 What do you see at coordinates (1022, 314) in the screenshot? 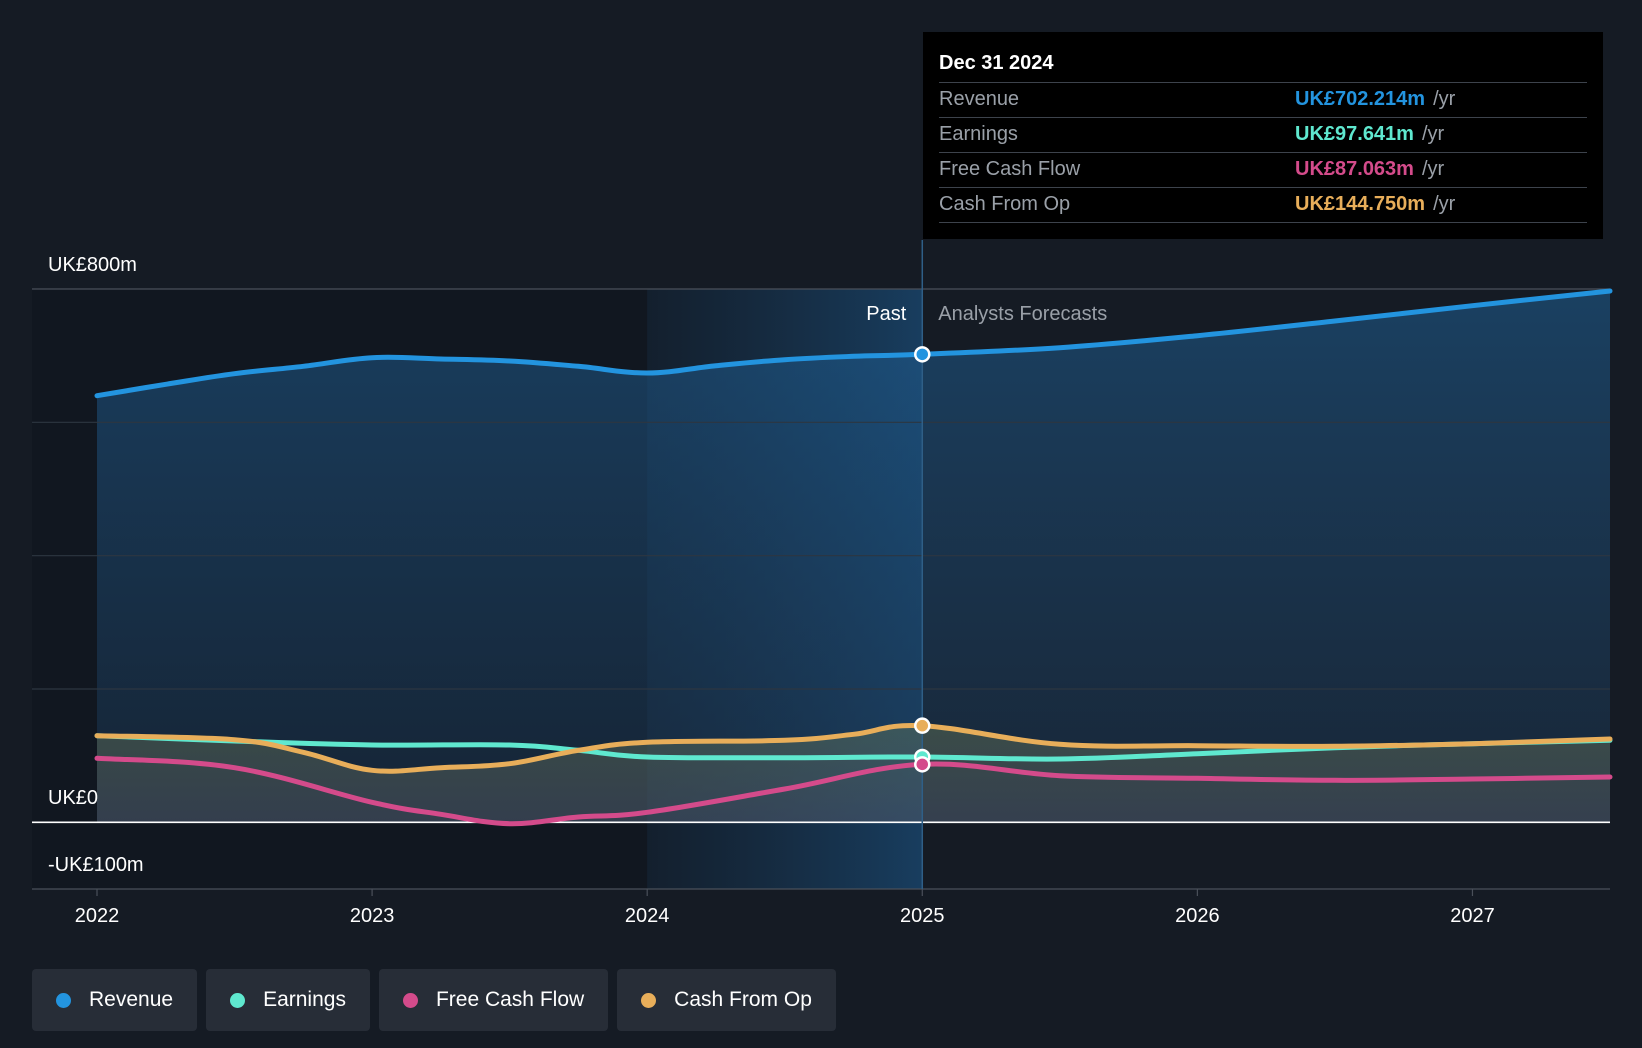
I see `forecast-label: Analysts Forecasts` at bounding box center [1022, 314].